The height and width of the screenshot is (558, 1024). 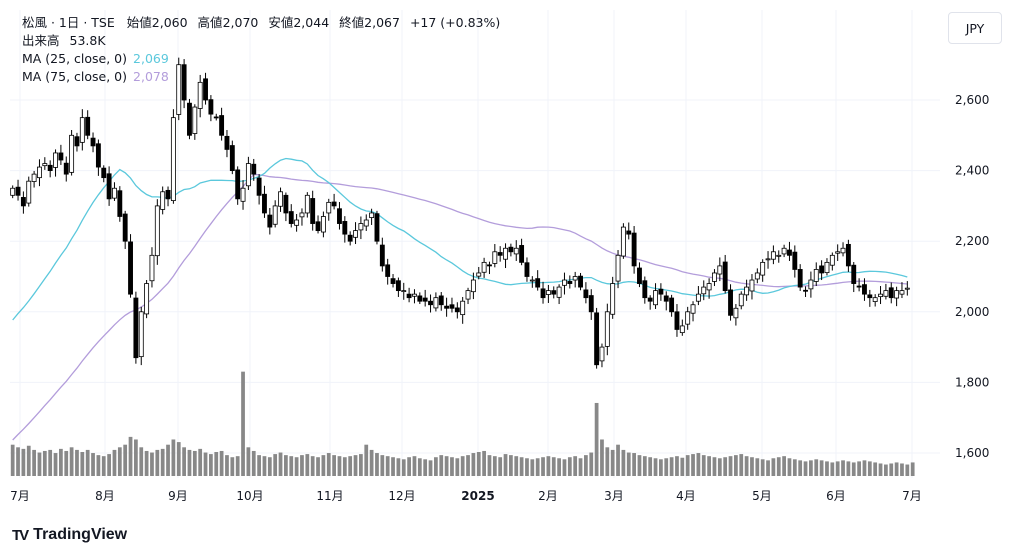 I want to click on ma75-value: 2,078, so click(x=151, y=76).